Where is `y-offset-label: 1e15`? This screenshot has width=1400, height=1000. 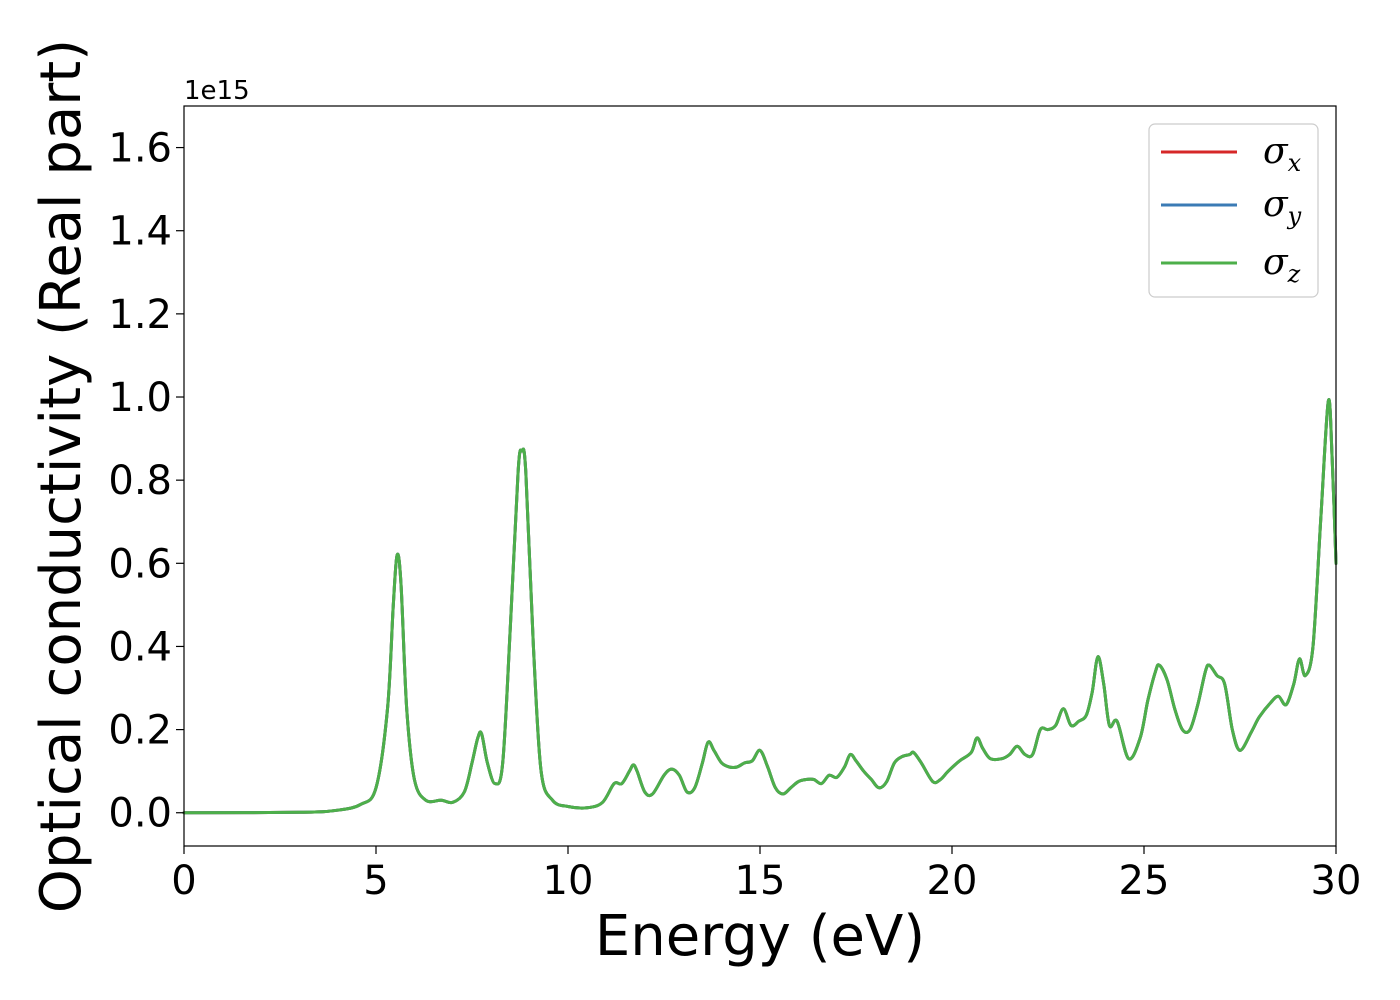
y-offset-label: 1e15 is located at coordinates (217, 91).